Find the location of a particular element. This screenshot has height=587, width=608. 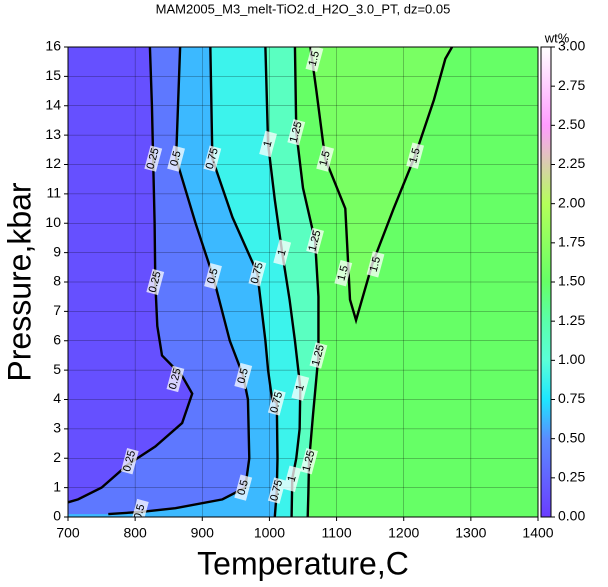

y-tick-label: 12 is located at coordinates (53, 163).